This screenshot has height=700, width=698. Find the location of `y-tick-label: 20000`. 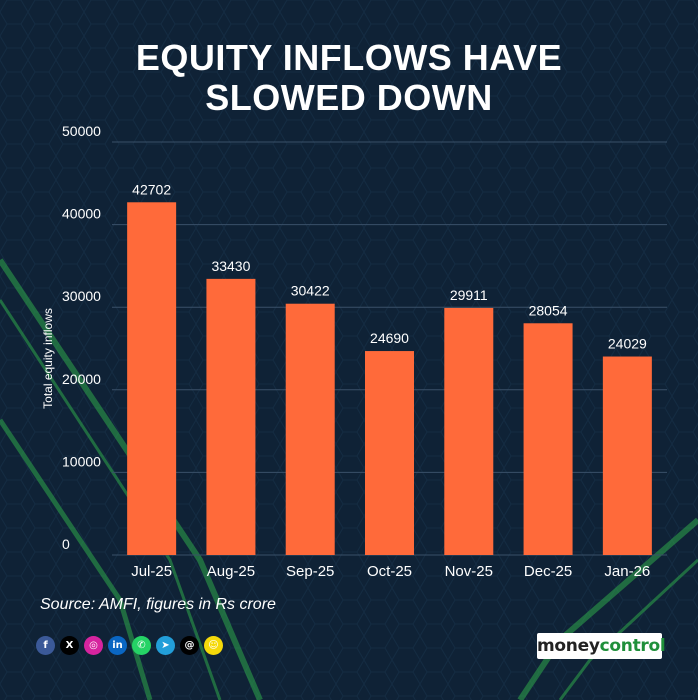

y-tick-label: 20000 is located at coordinates (81, 379).